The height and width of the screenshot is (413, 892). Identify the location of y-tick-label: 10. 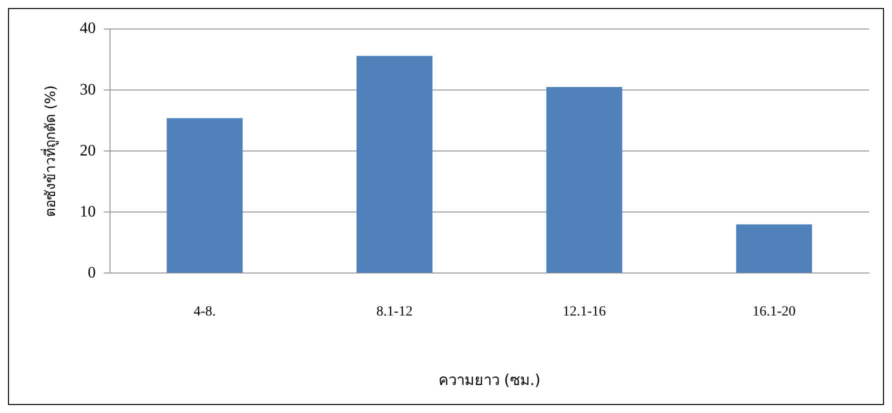
(88, 211).